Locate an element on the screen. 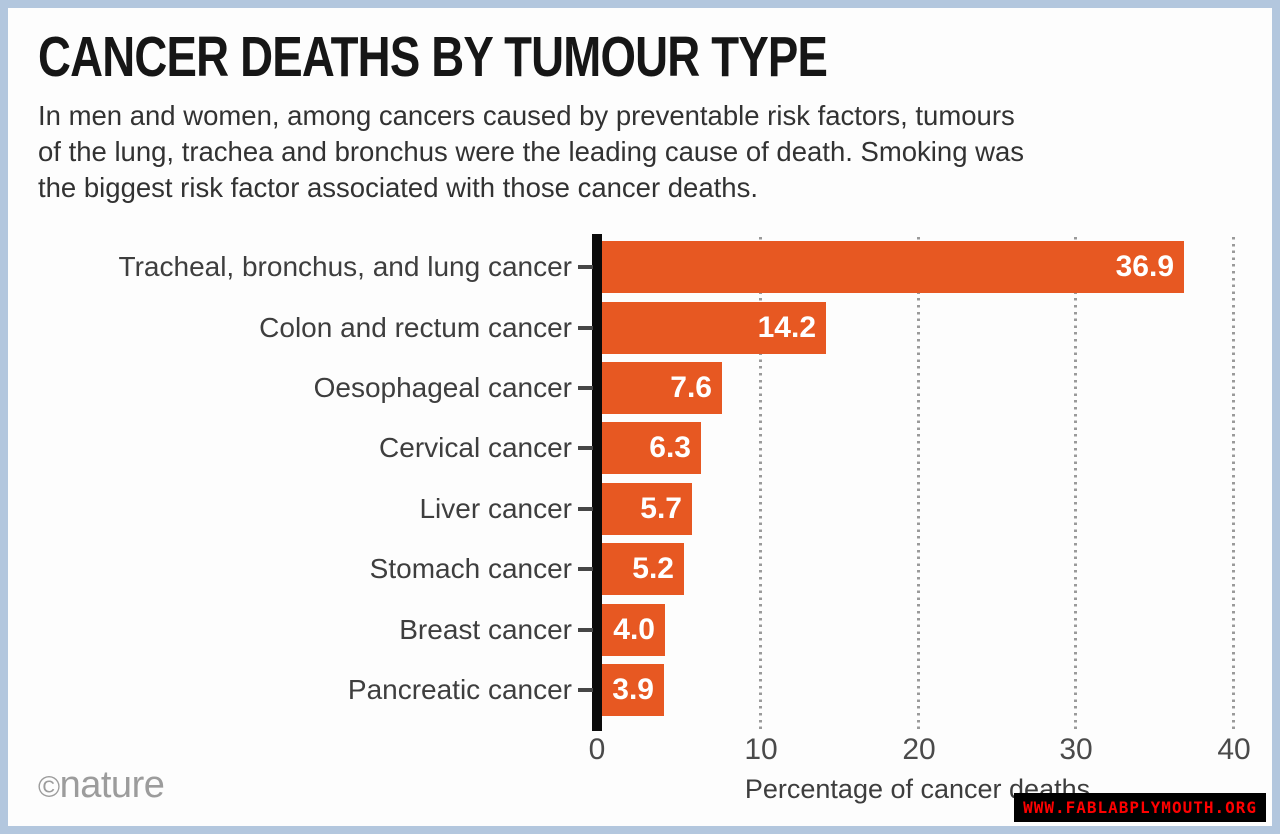  bar-value-label: 4.0 is located at coordinates (634, 629).